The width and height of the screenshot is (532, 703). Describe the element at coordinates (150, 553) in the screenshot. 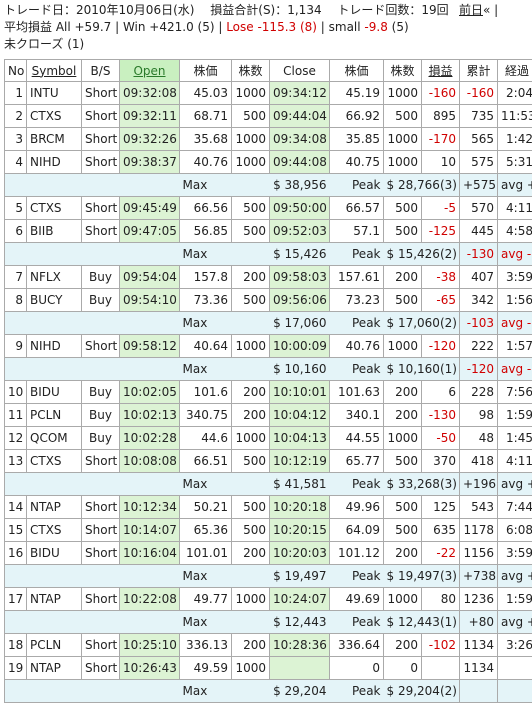

I see `row-open-time: 10:16:04` at that location.